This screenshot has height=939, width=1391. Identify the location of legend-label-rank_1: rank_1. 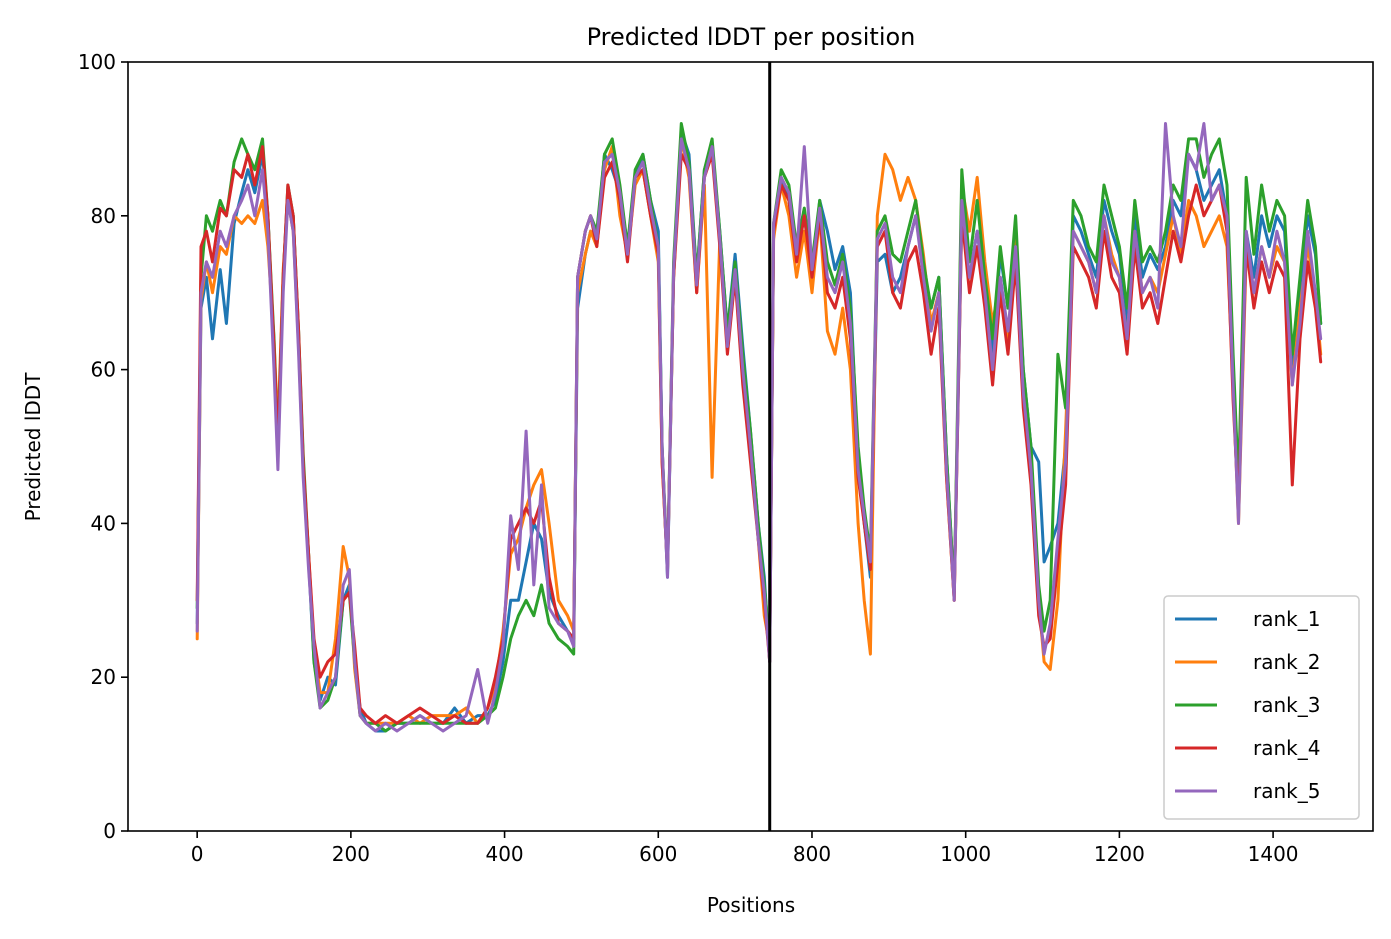
(1286, 619).